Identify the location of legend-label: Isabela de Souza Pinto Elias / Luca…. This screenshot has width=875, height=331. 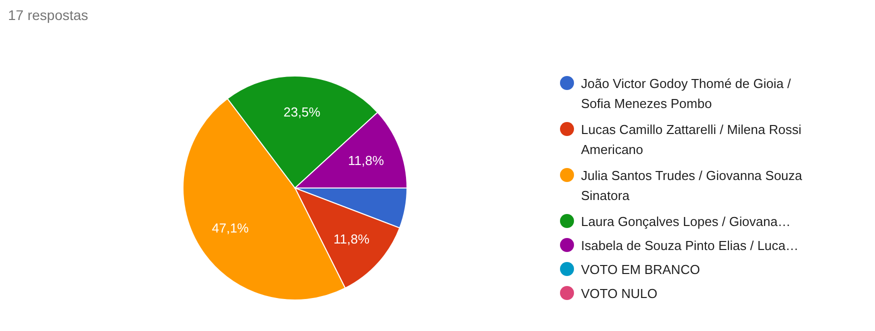
(690, 245).